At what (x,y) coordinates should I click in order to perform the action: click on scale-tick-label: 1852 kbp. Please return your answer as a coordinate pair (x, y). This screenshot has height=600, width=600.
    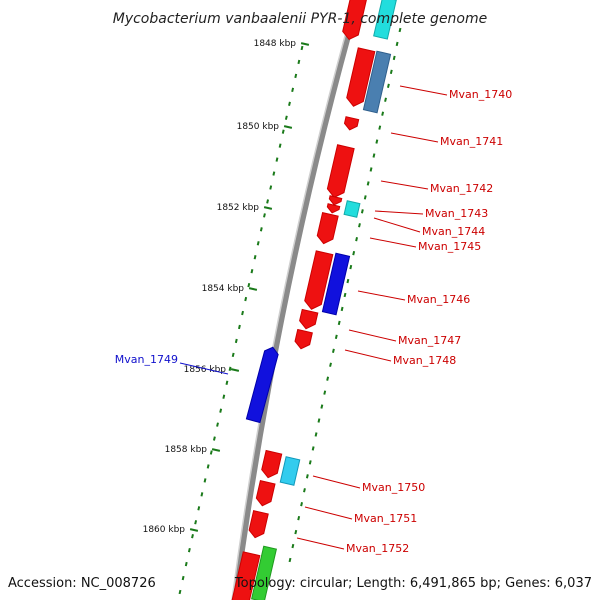
    Looking at the image, I should click on (238, 208).